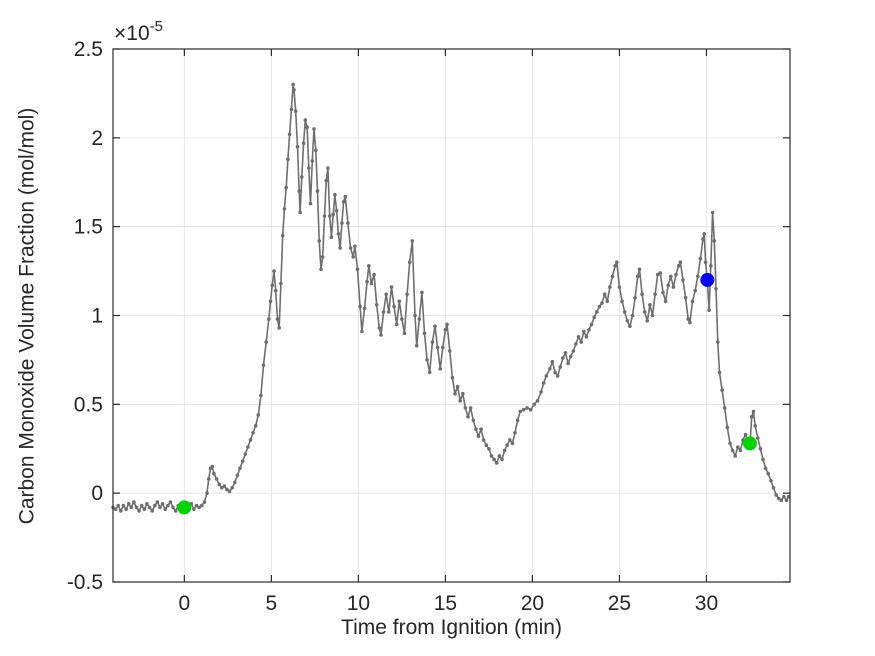 This screenshot has height=656, width=875. Describe the element at coordinates (532, 603) in the screenshot. I see `x-tick-label: 20` at that location.